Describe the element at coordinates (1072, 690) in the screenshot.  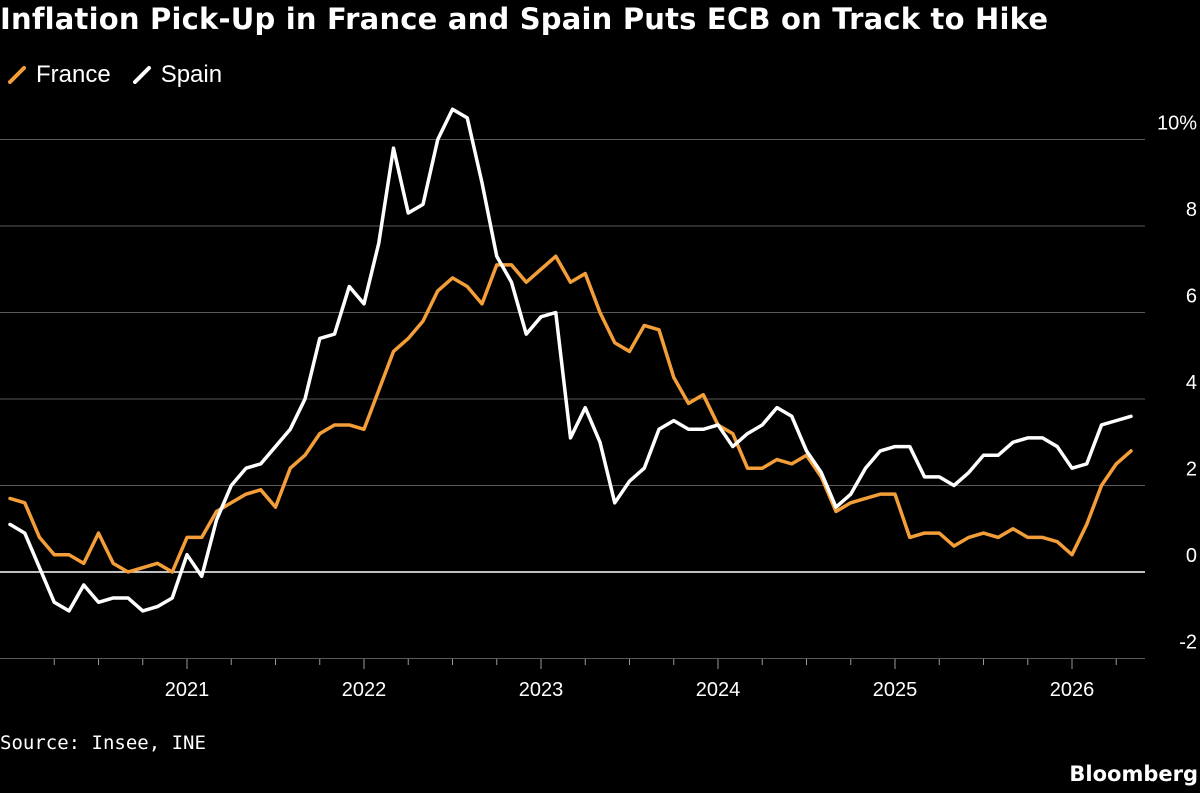
I see `x-tick-label: 2026` at that location.